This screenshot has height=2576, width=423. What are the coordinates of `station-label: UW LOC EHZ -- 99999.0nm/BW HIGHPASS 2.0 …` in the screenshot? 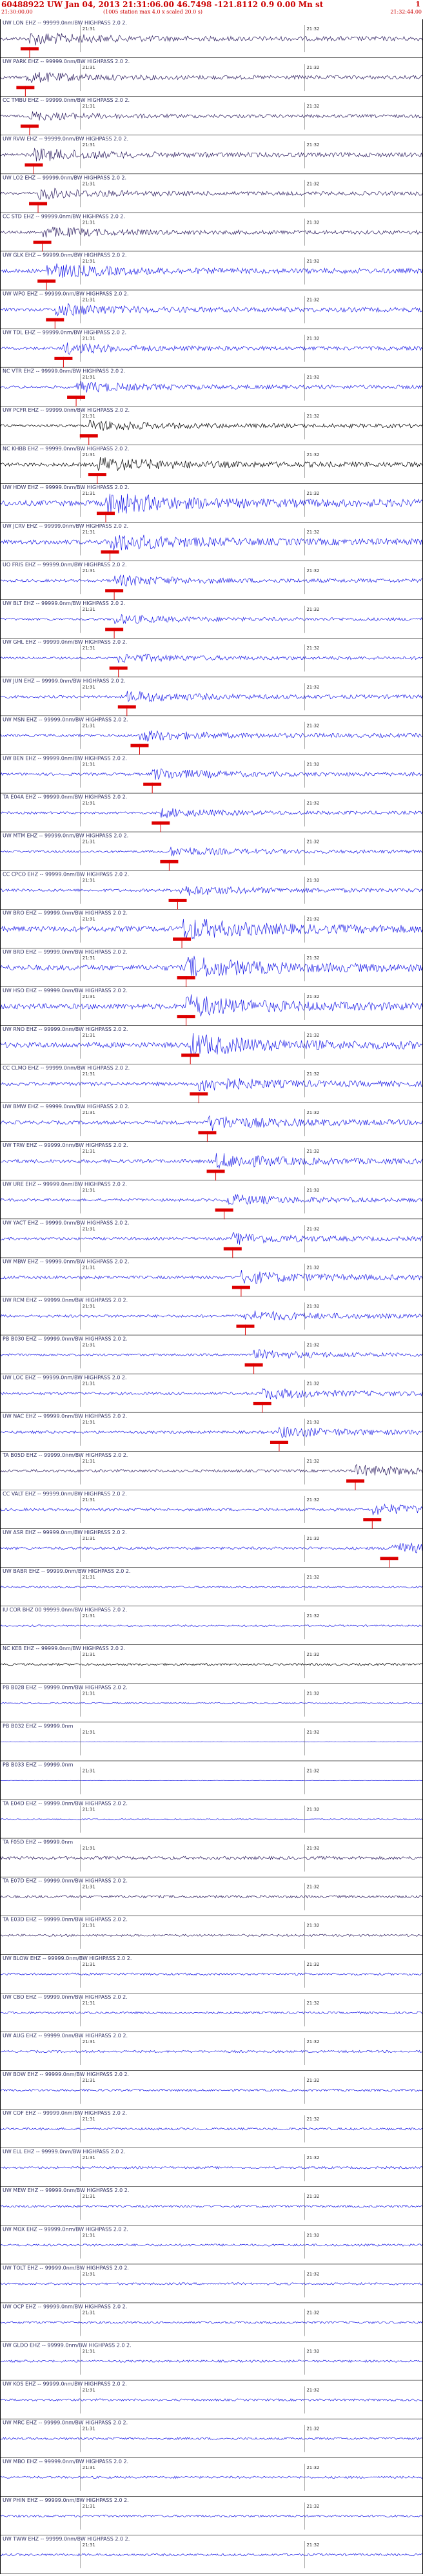 It's located at (65, 1378).